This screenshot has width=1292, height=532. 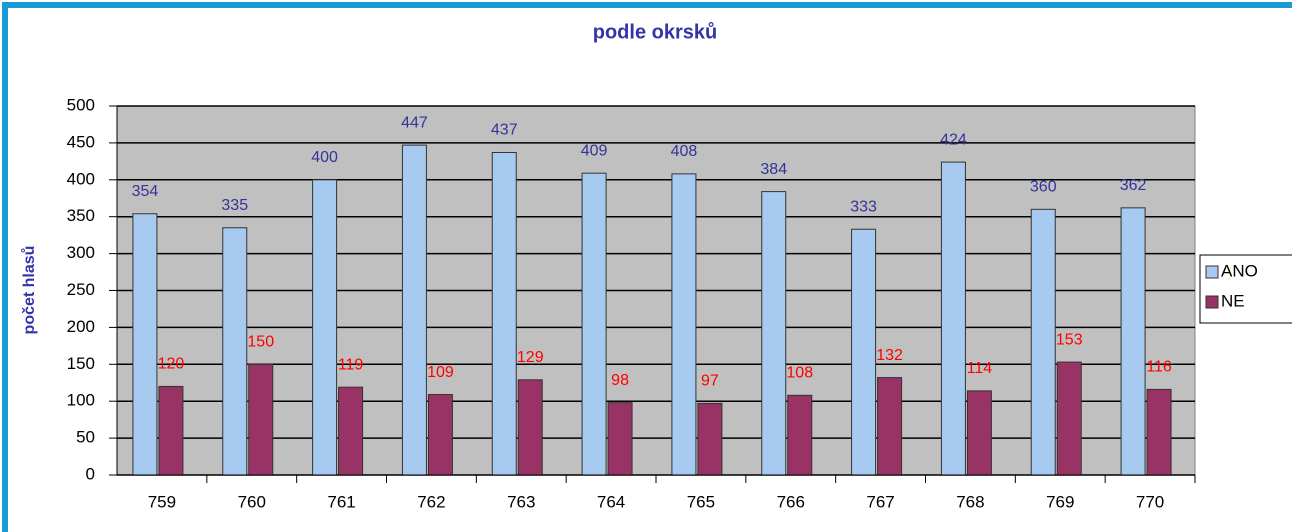 I want to click on y-tick-label: 400, so click(x=81, y=178).